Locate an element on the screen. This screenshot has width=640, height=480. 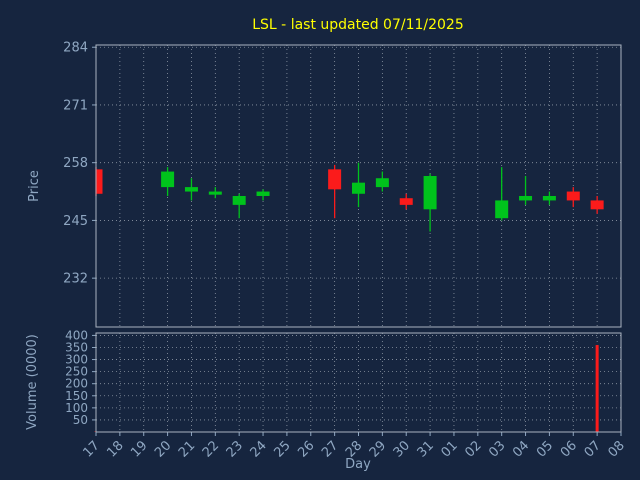
volume-tick-label: 350 is located at coordinates (76, 347).